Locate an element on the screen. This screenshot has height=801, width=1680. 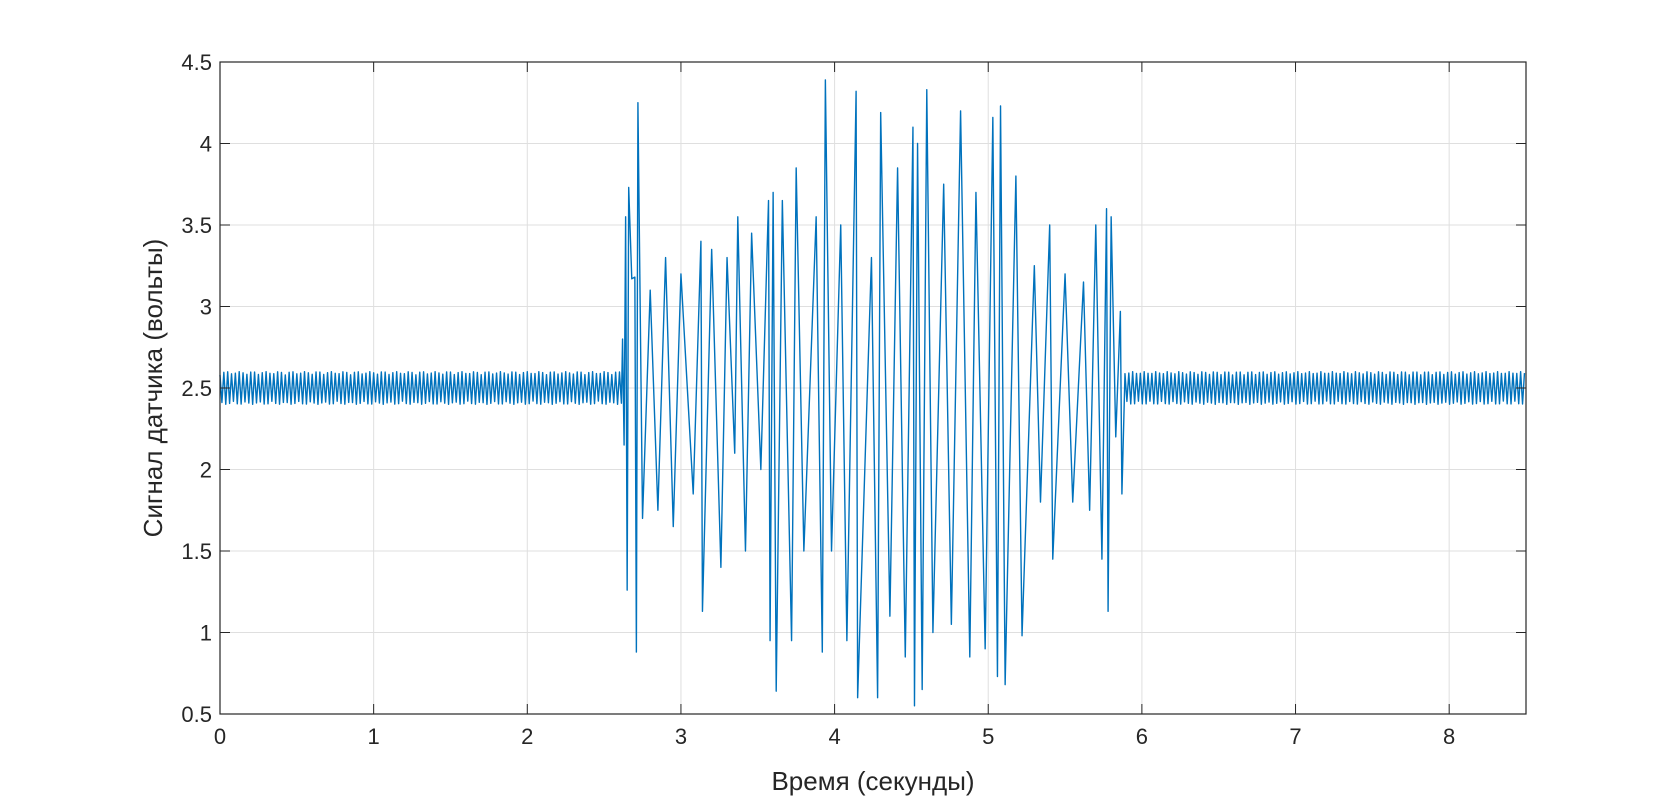
x-tick-label: 3 is located at coordinates (681, 736).